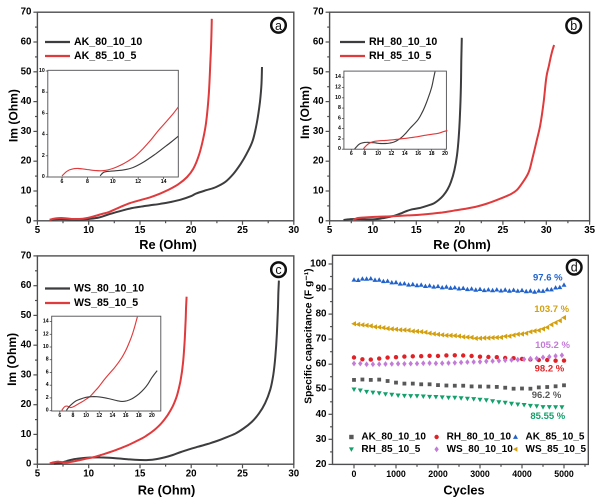 Image resolution: width=600 pixels, height=503 pixels. I want to click on svg-text: a, so click(278, 26).